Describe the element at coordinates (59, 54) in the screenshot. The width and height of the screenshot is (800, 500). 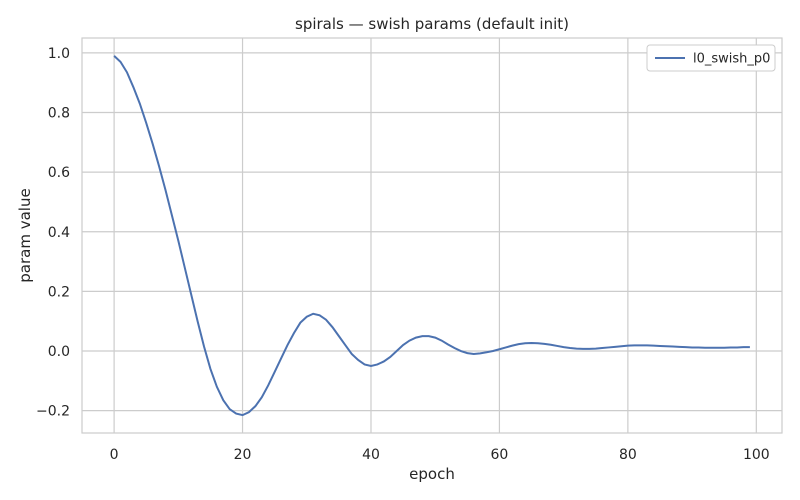
I see `y-tick-label: 1.0` at that location.